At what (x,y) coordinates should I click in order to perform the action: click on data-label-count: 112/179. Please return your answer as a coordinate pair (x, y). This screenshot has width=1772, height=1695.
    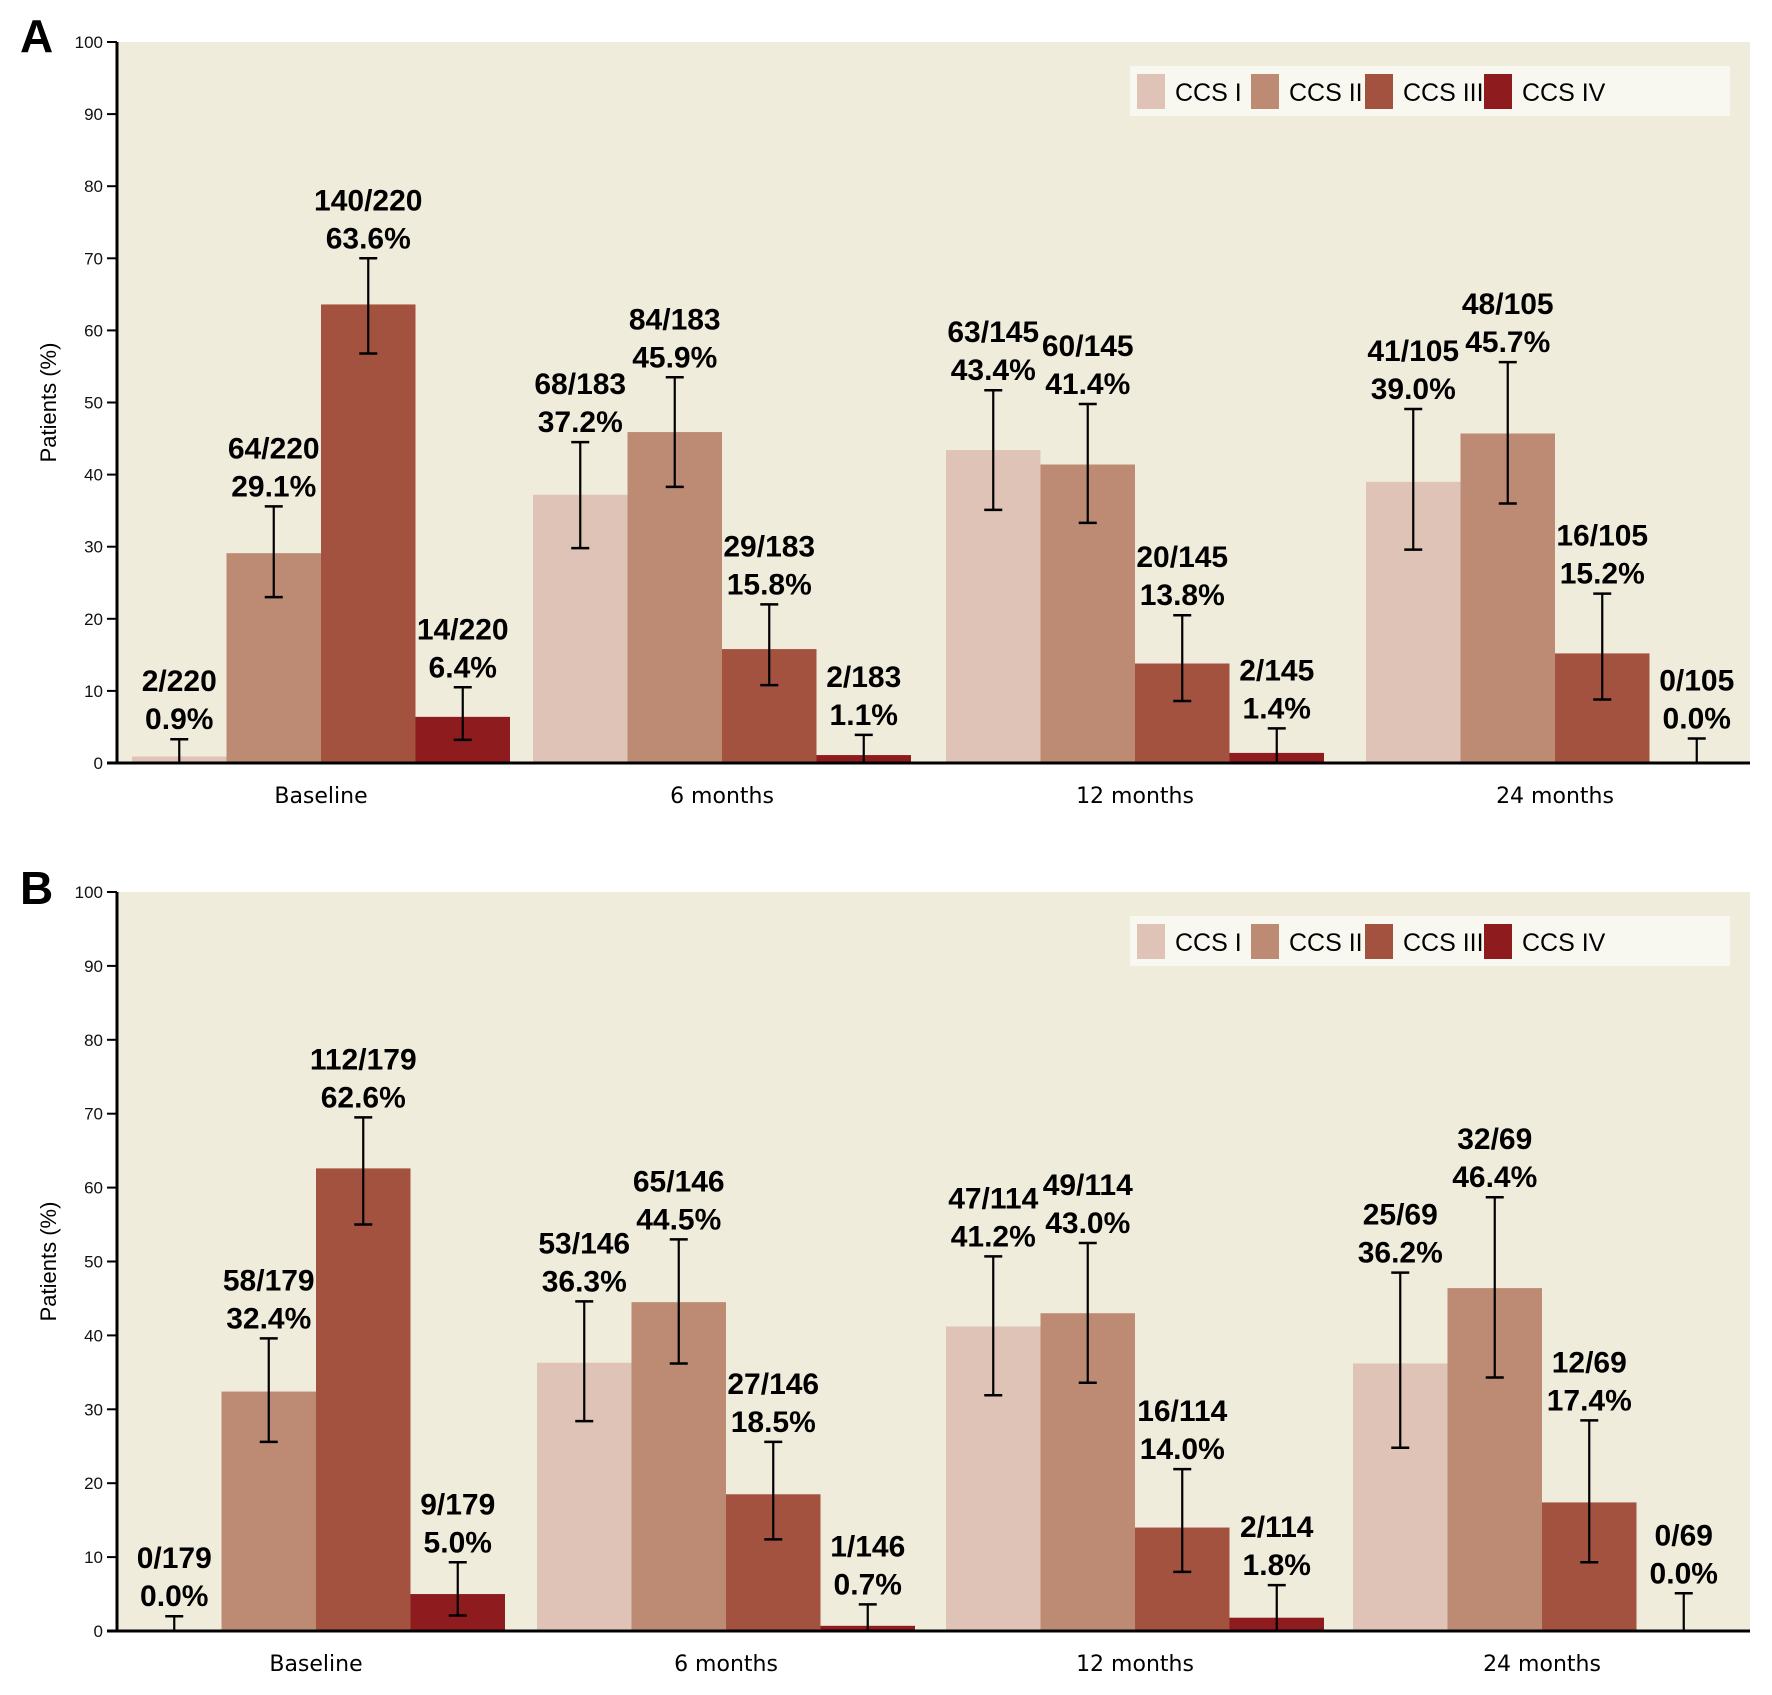
    Looking at the image, I should click on (363, 1059).